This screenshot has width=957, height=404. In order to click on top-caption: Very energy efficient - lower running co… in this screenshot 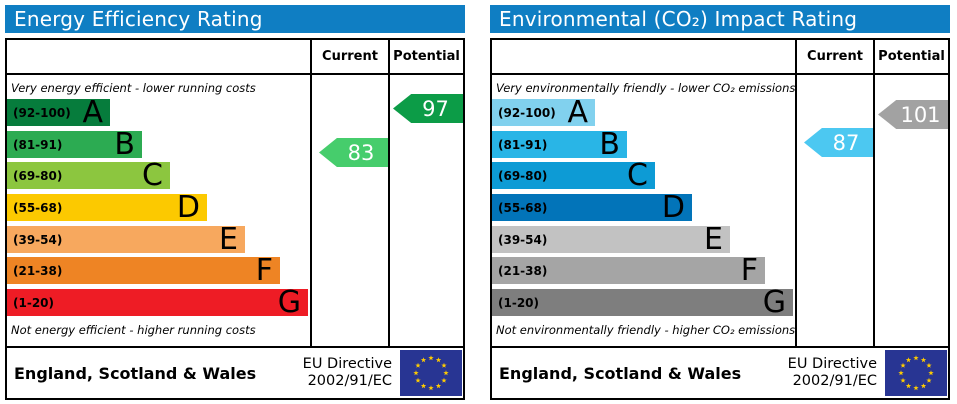, I will do `click(133, 88)`.